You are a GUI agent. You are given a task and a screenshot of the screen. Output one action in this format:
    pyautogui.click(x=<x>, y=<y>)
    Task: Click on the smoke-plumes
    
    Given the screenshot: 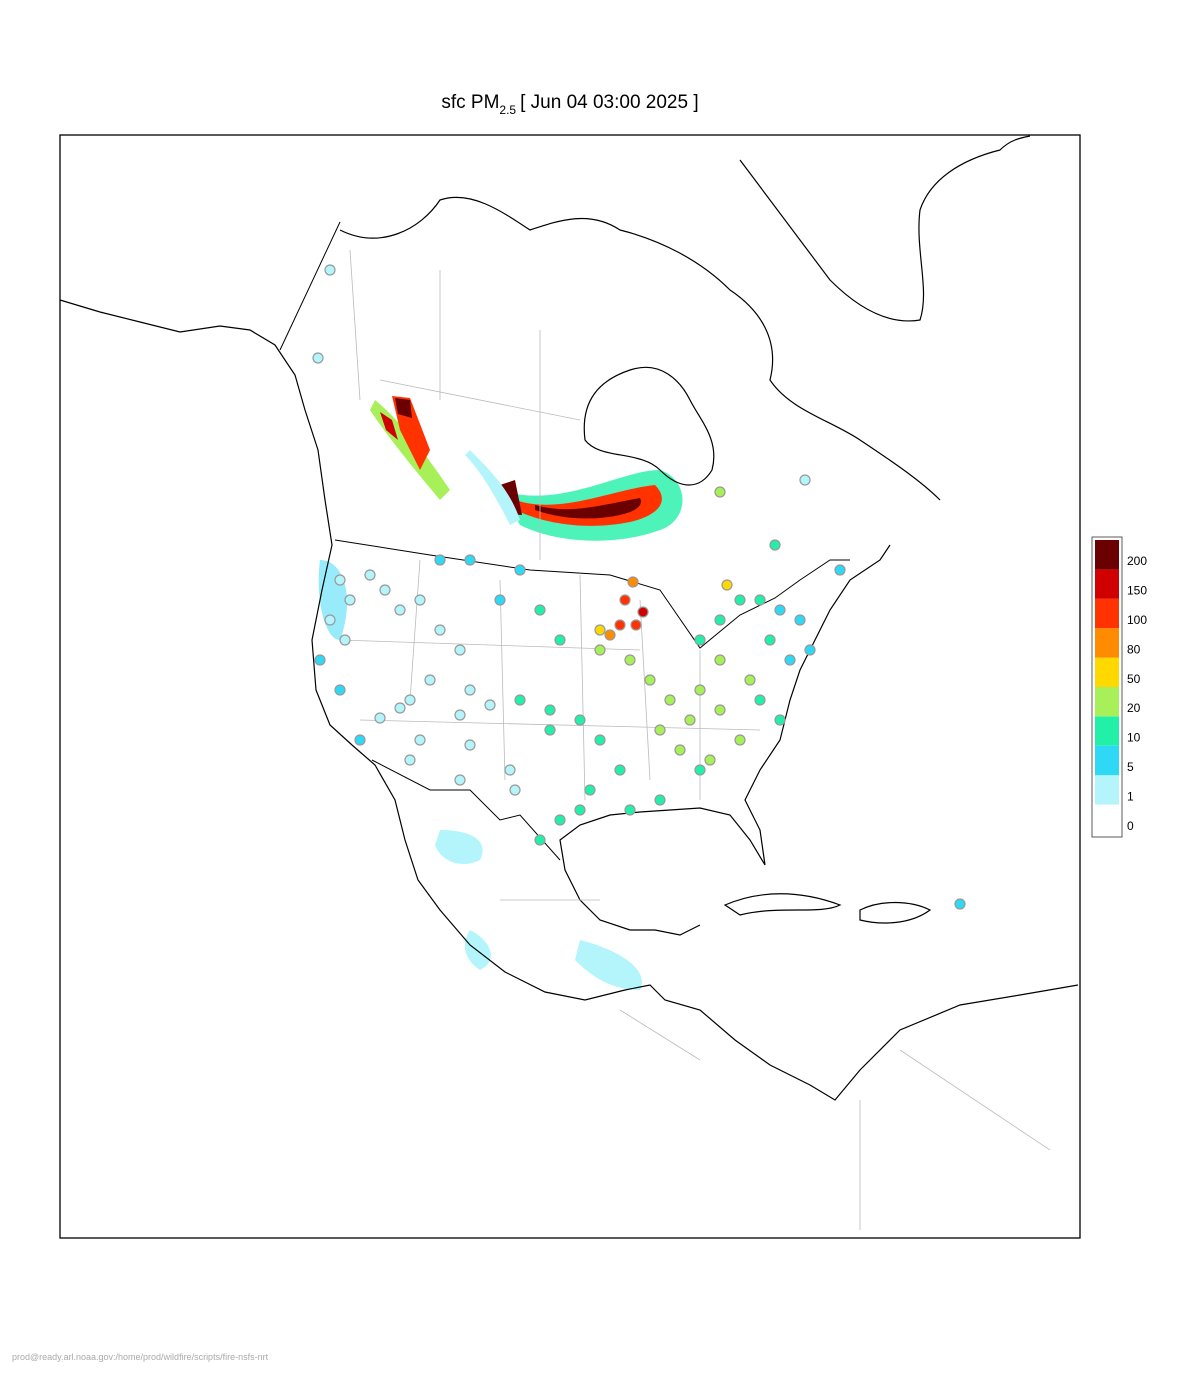 What is the action you would take?
    pyautogui.click(x=500, y=693)
    